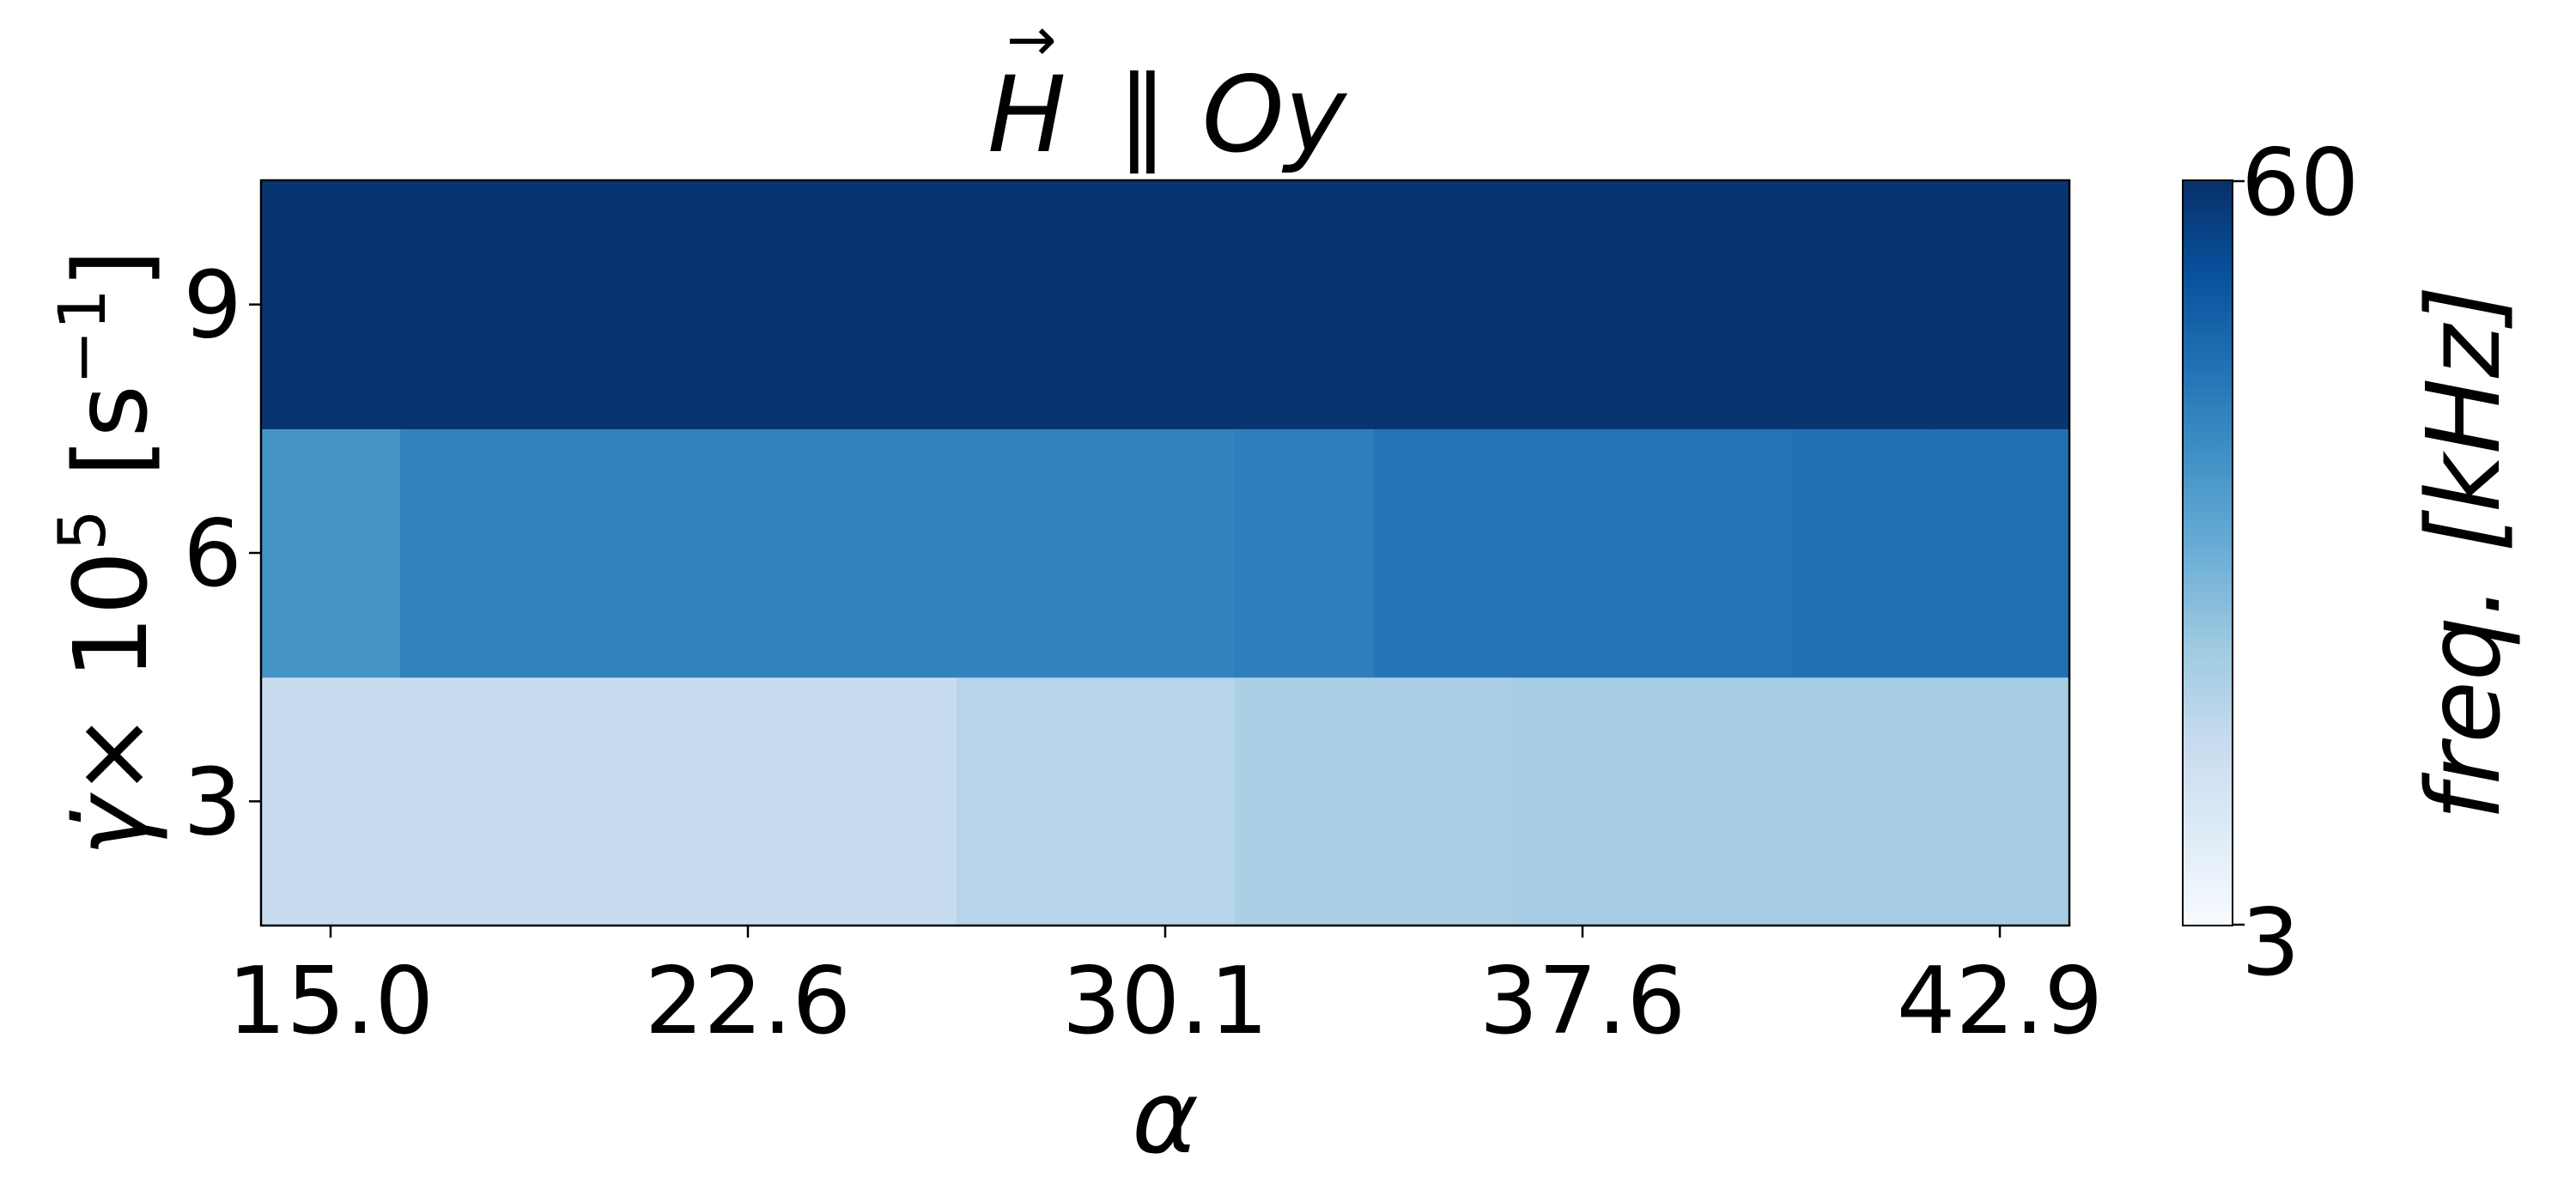  Describe the element at coordinates (1722, 801) in the screenshot. I see `heatmap-cell-r3-c10` at that location.